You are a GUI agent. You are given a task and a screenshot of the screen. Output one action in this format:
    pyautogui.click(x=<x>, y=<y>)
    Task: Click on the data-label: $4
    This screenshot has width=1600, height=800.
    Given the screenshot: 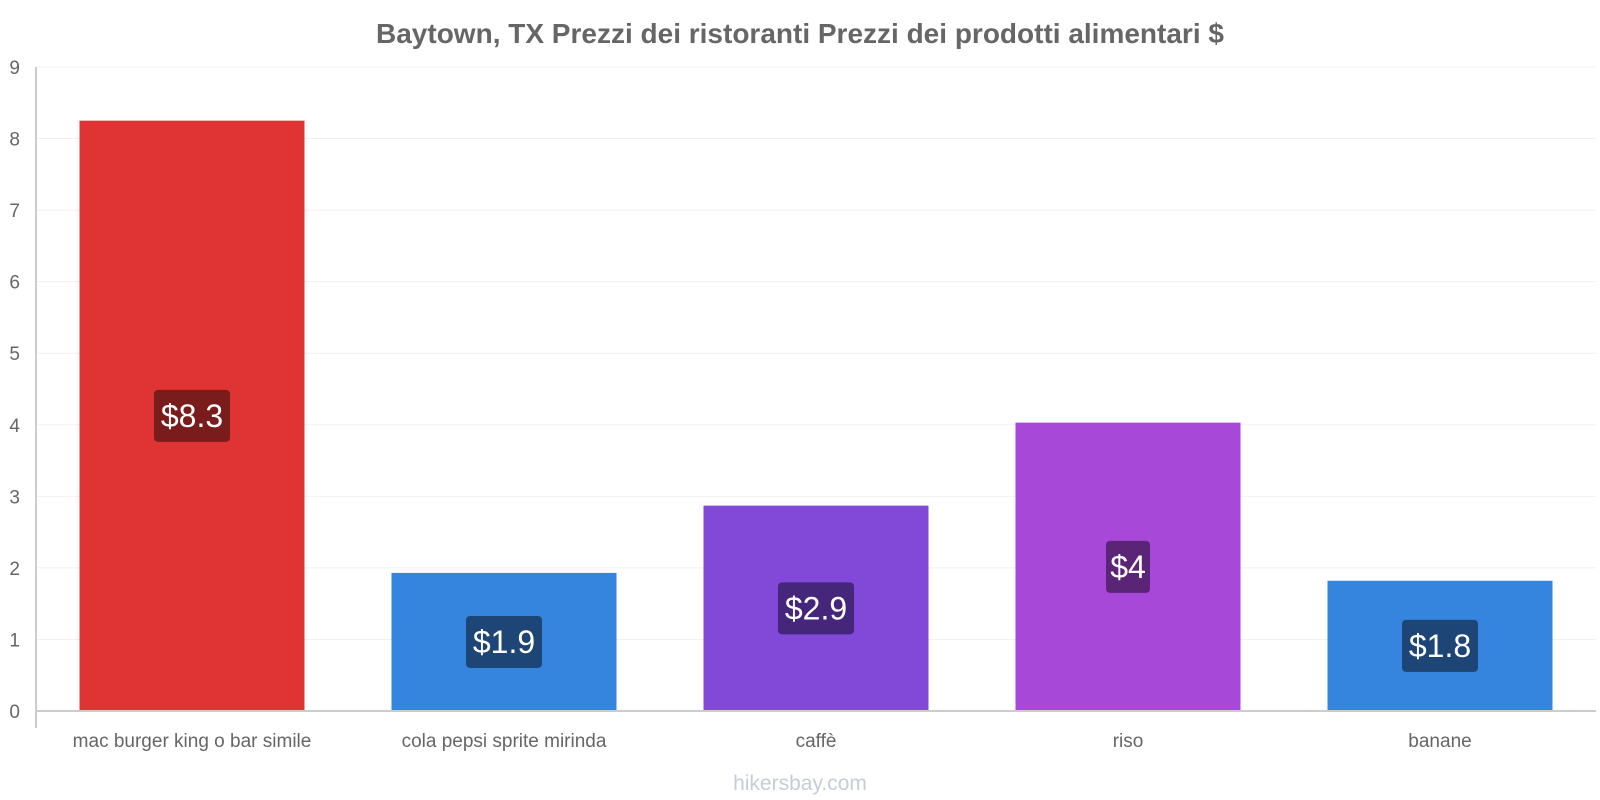 What is the action you would take?
    pyautogui.click(x=1128, y=567)
    